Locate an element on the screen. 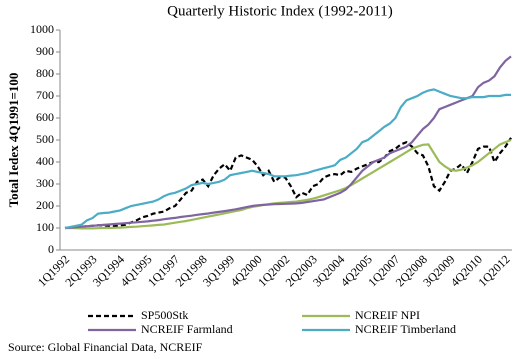 This screenshot has width=517, height=359. chart-title: Quarterly Historic Index (1992-2011) is located at coordinates (280, 11).